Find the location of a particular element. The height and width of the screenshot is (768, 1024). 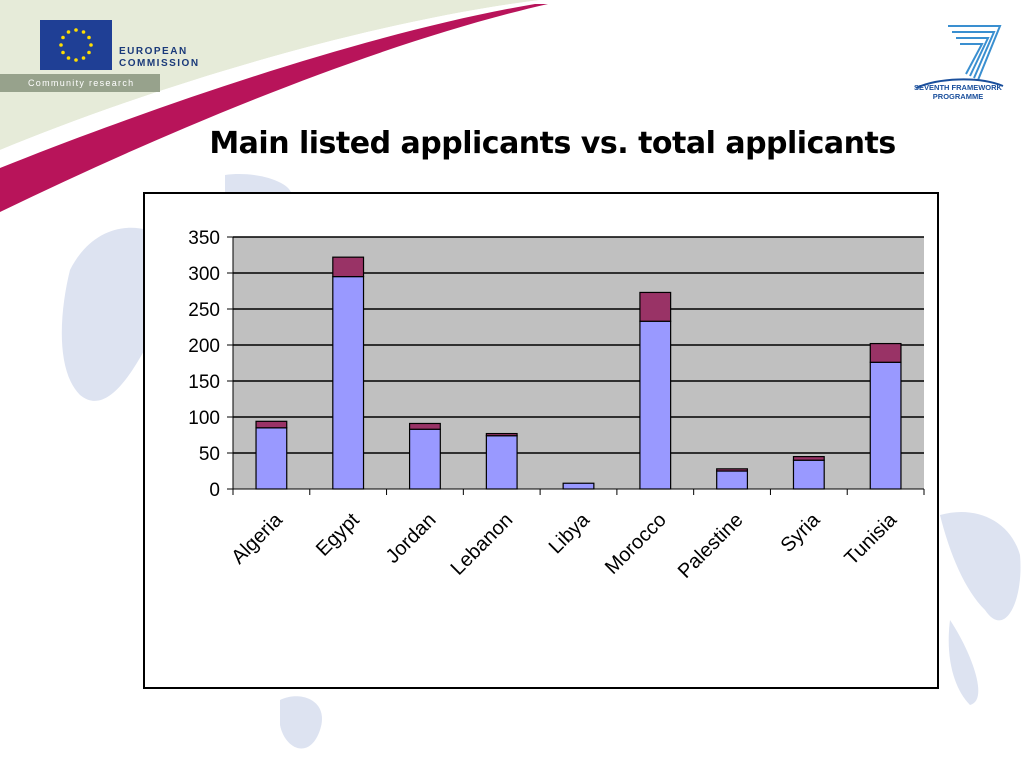

y-tick-label: 100 is located at coordinates (204, 418).